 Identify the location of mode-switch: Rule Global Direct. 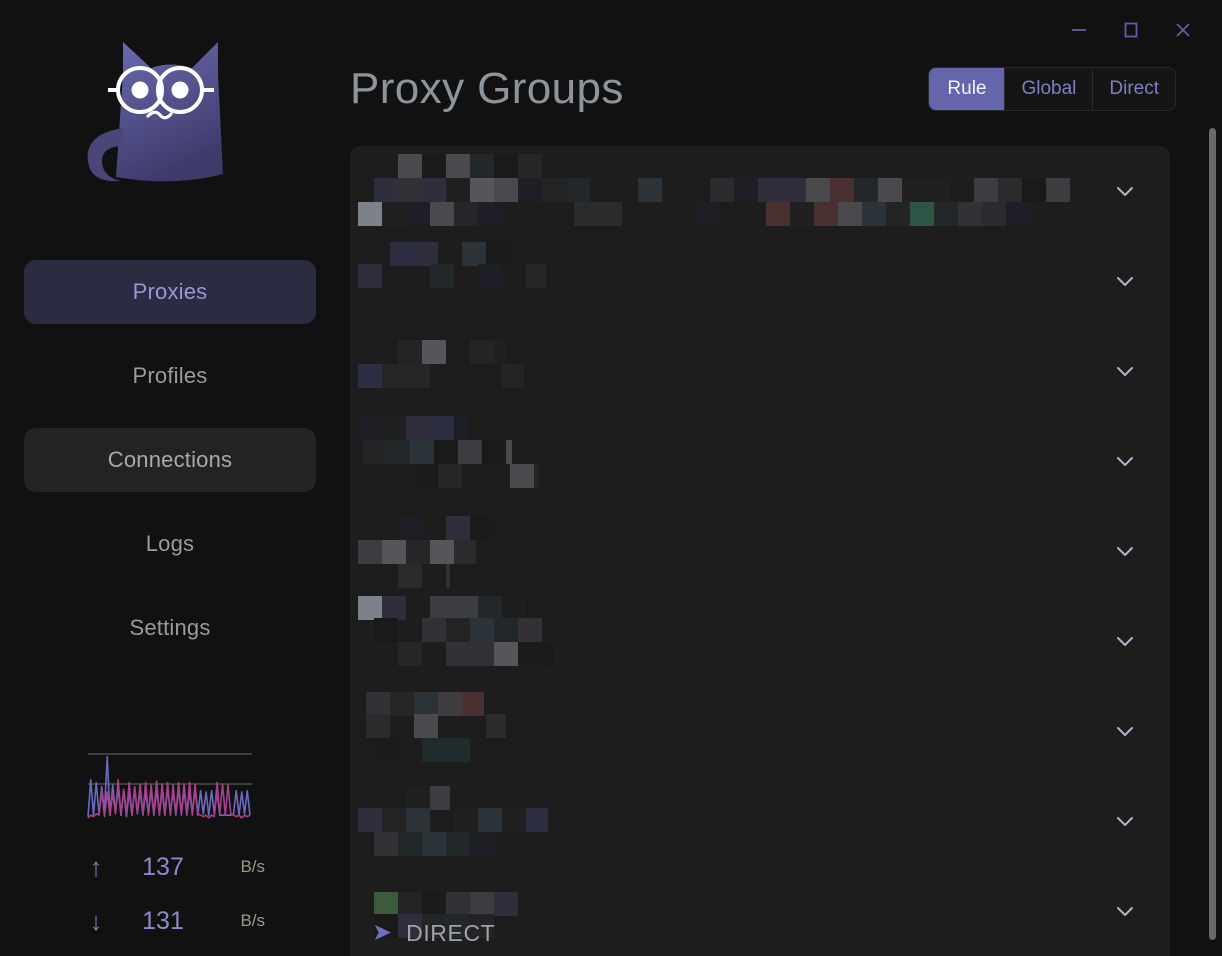
(1052, 89).